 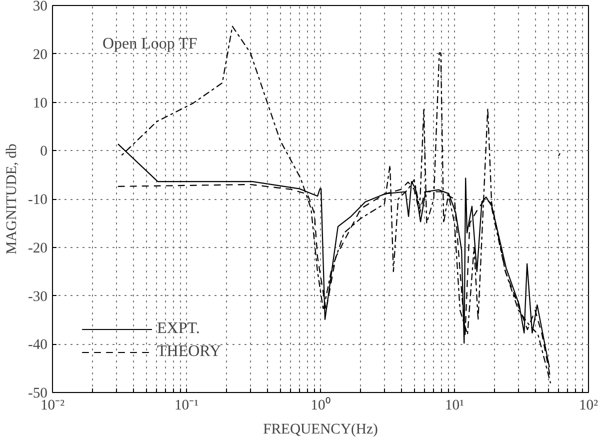 I want to click on y-tick-label: 10, so click(x=40, y=103).